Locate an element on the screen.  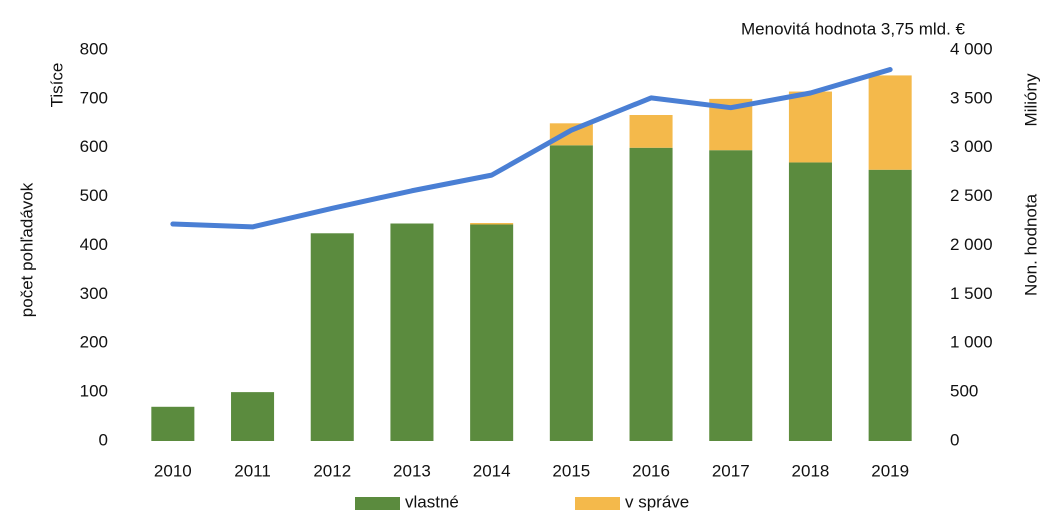
y-tick-label: 600 is located at coordinates (94, 146).